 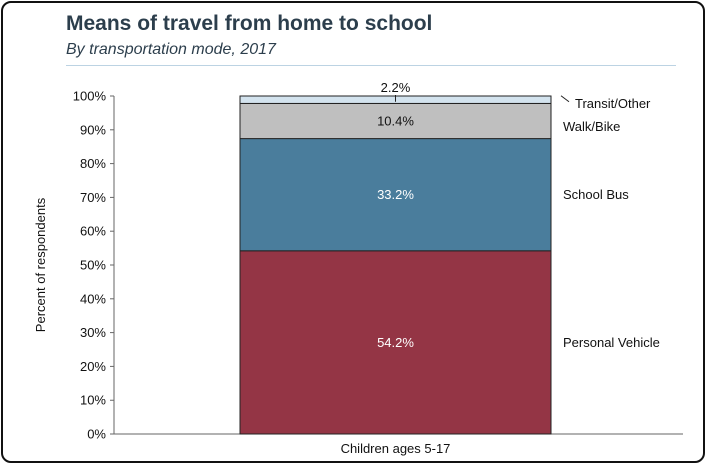 I want to click on data-label: 10.4%, so click(x=395, y=121).